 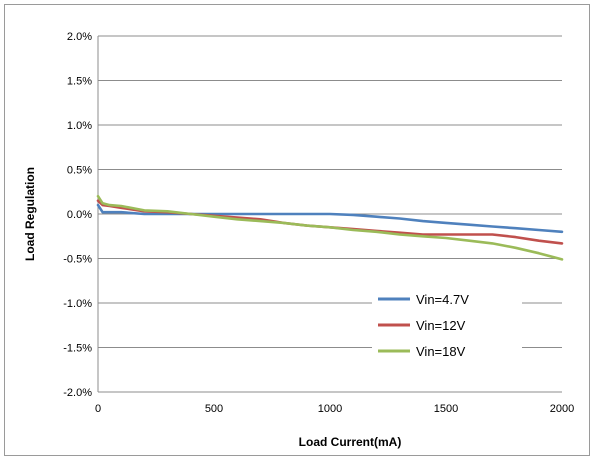 I want to click on x-tick-label: 1500, so click(x=446, y=409).